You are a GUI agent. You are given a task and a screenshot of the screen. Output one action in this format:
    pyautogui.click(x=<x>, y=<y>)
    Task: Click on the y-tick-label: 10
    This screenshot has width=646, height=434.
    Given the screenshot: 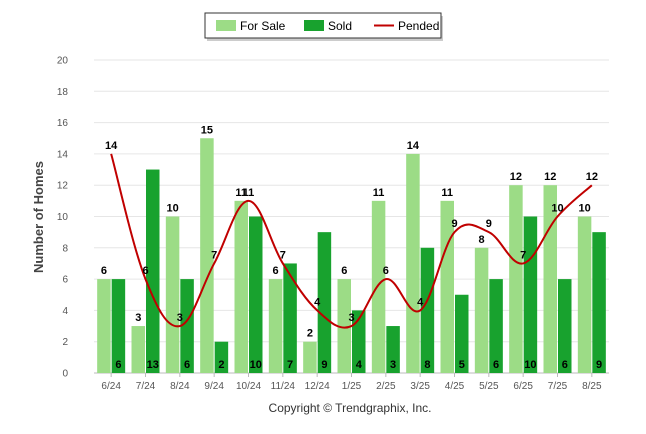 What is the action you would take?
    pyautogui.click(x=63, y=217)
    